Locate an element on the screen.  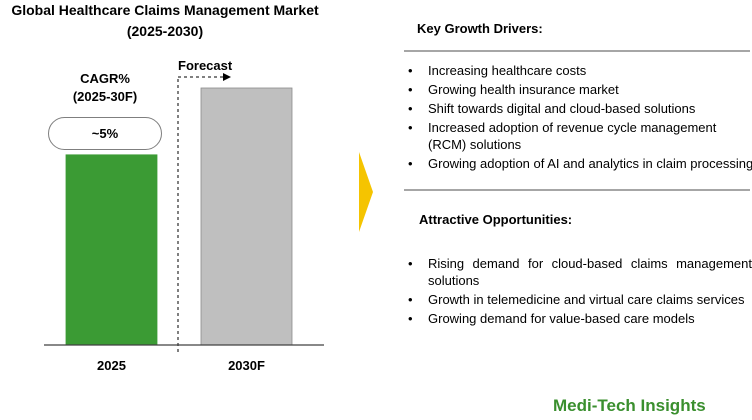
x-tick-label-2025: 2025 is located at coordinates (111, 365).